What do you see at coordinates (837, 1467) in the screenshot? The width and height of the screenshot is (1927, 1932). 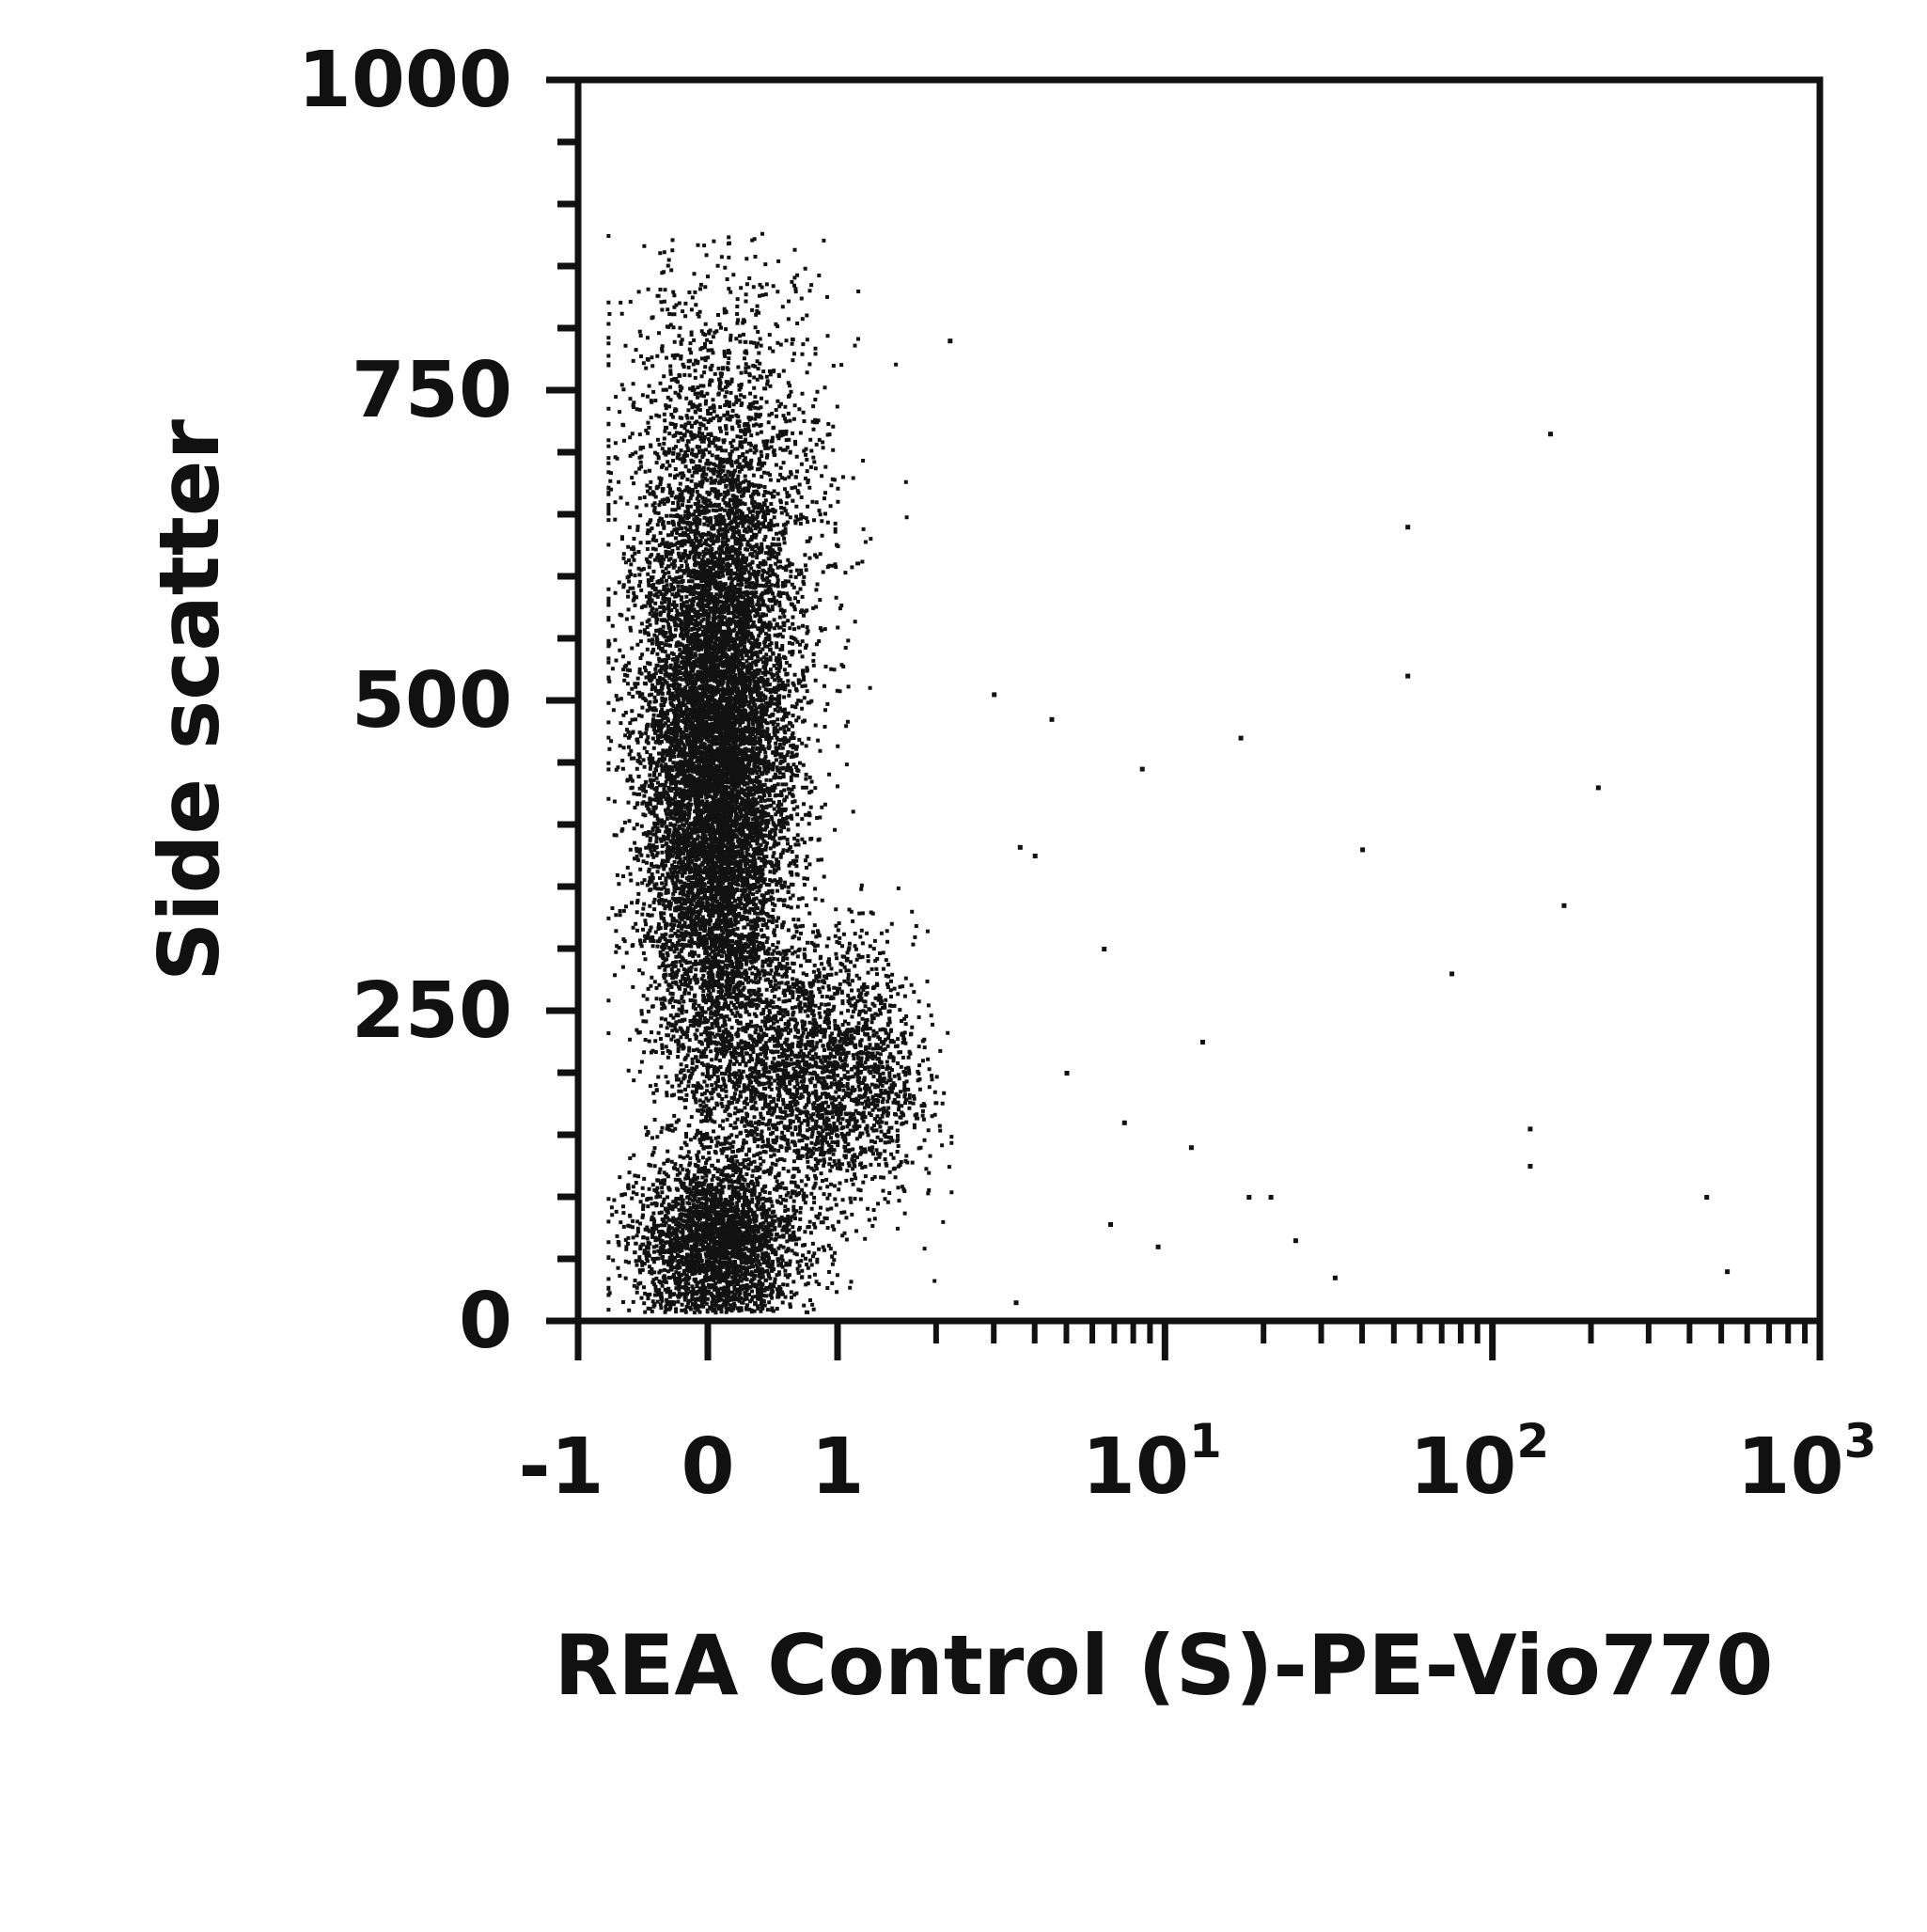 I see `x-tick-label: 1` at bounding box center [837, 1467].